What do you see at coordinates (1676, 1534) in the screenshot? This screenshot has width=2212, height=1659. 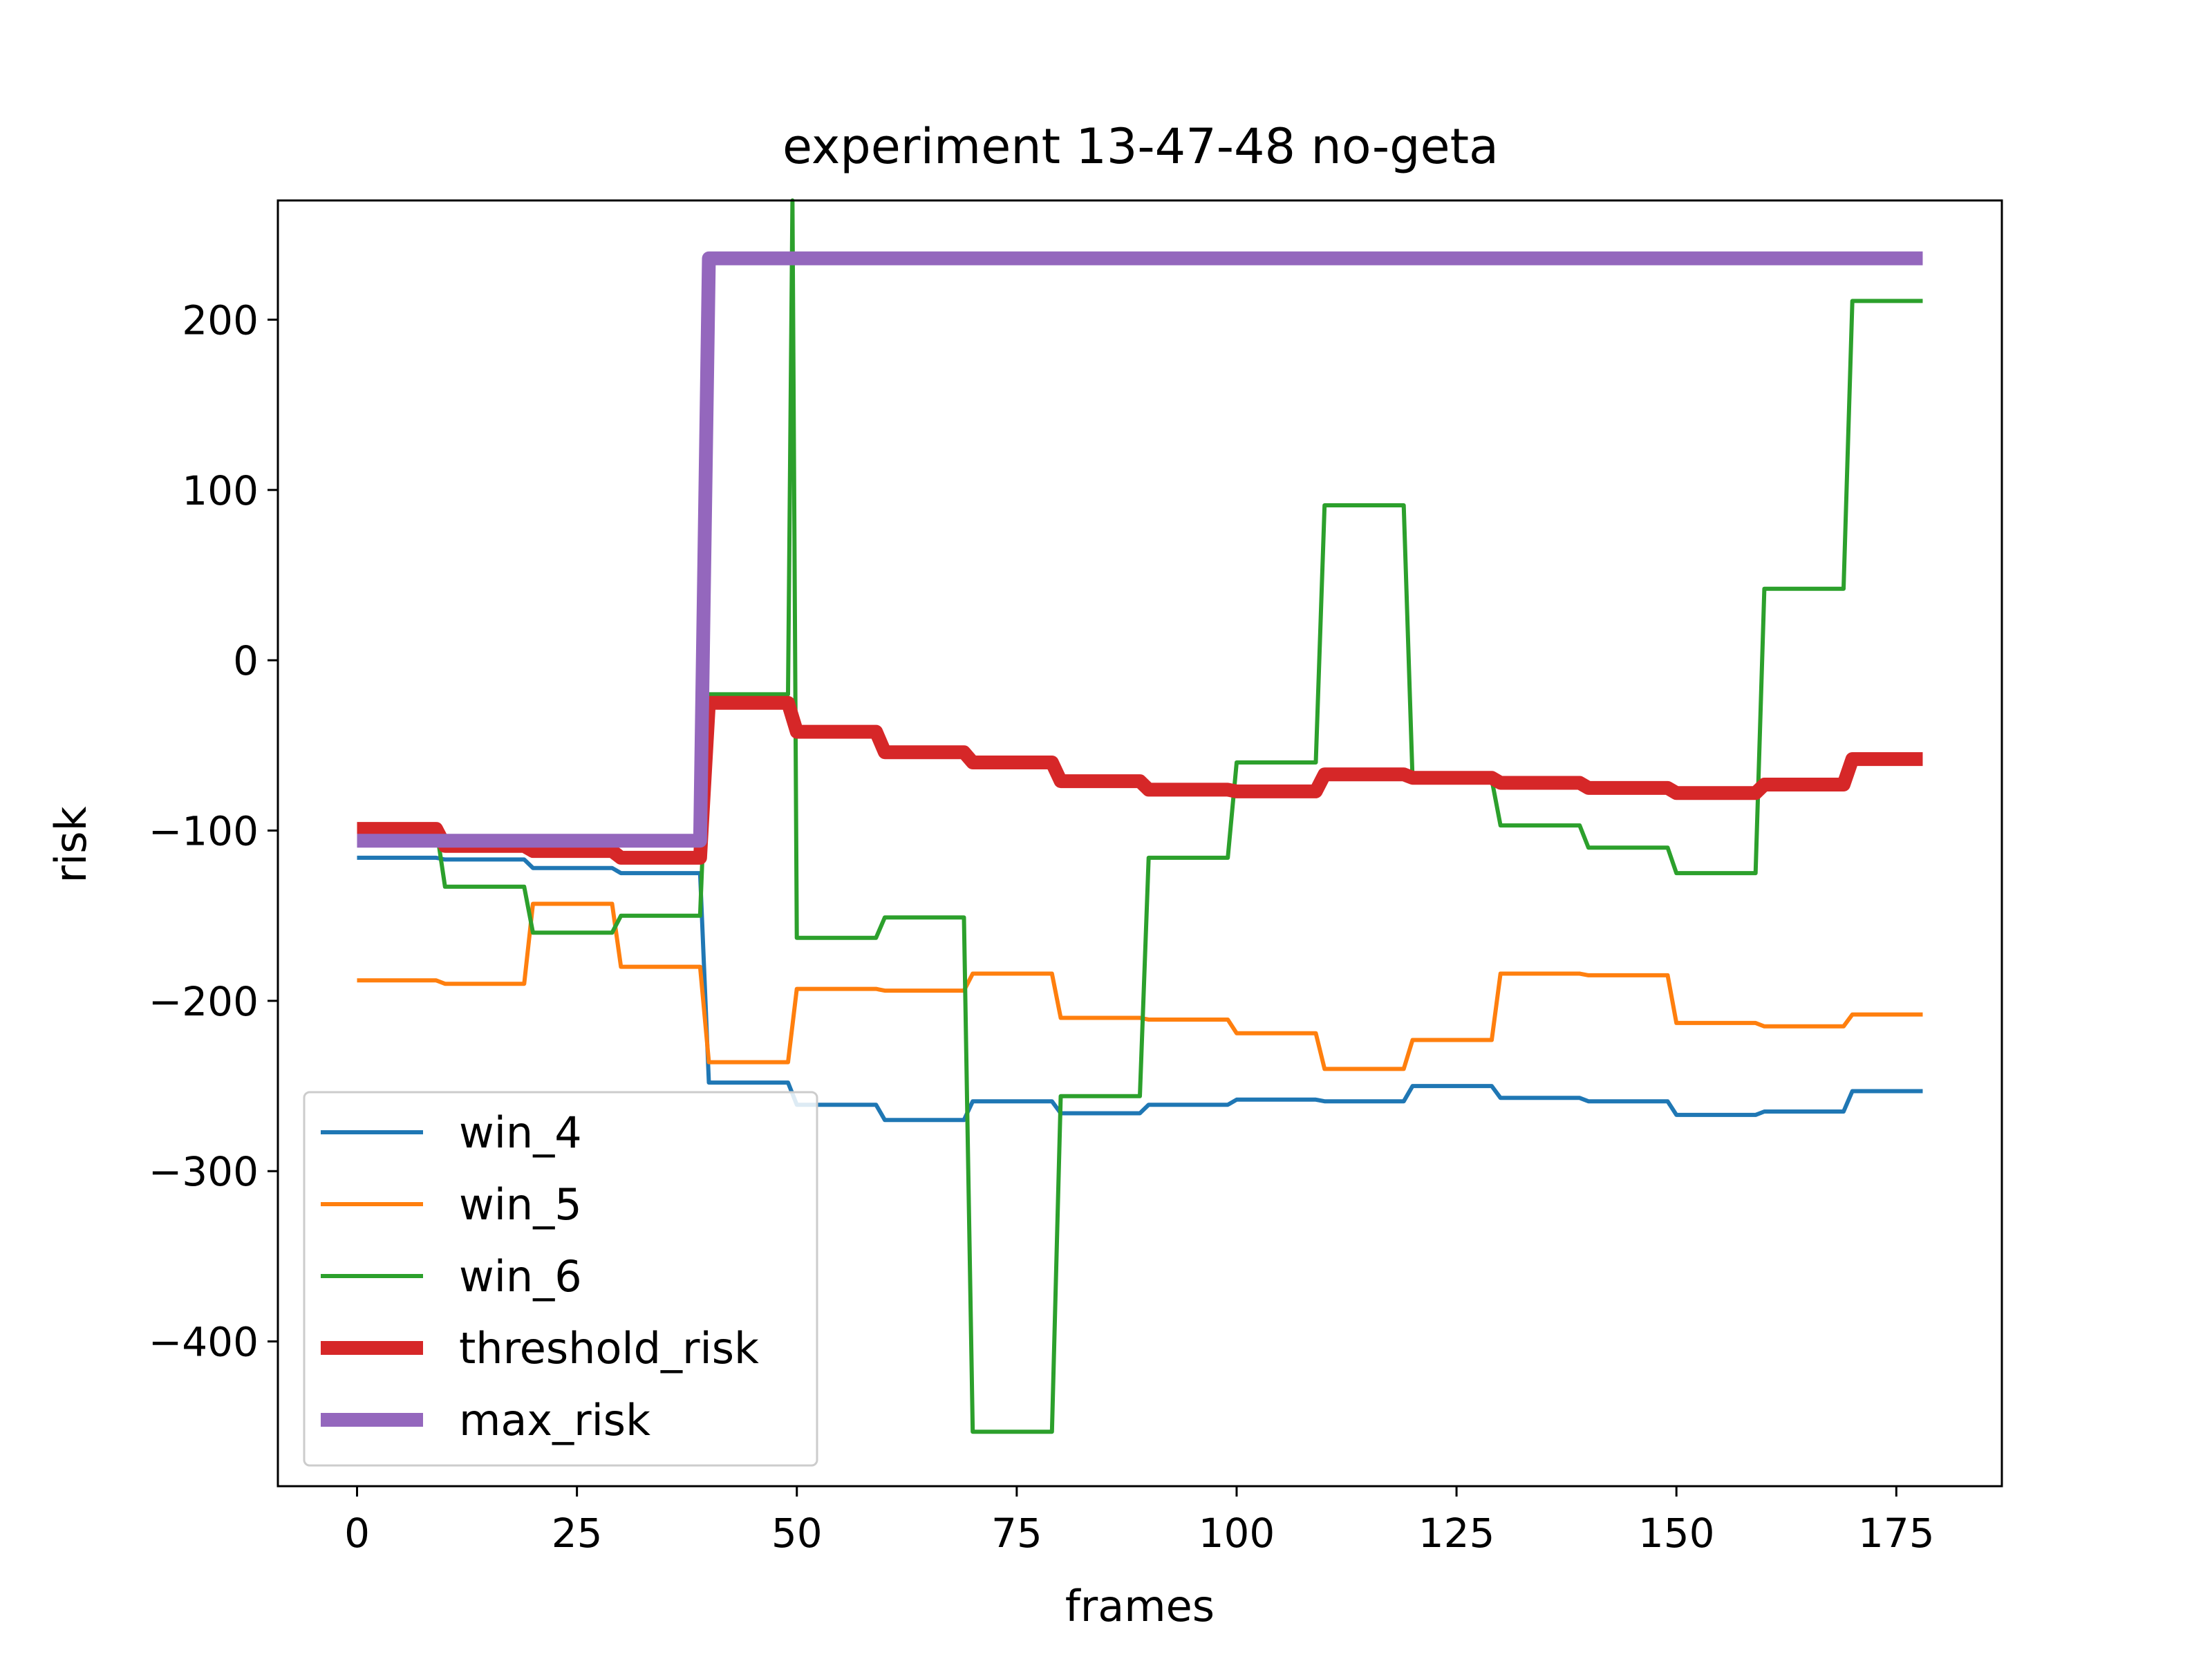 I see `x-tick-label: 150` at bounding box center [1676, 1534].